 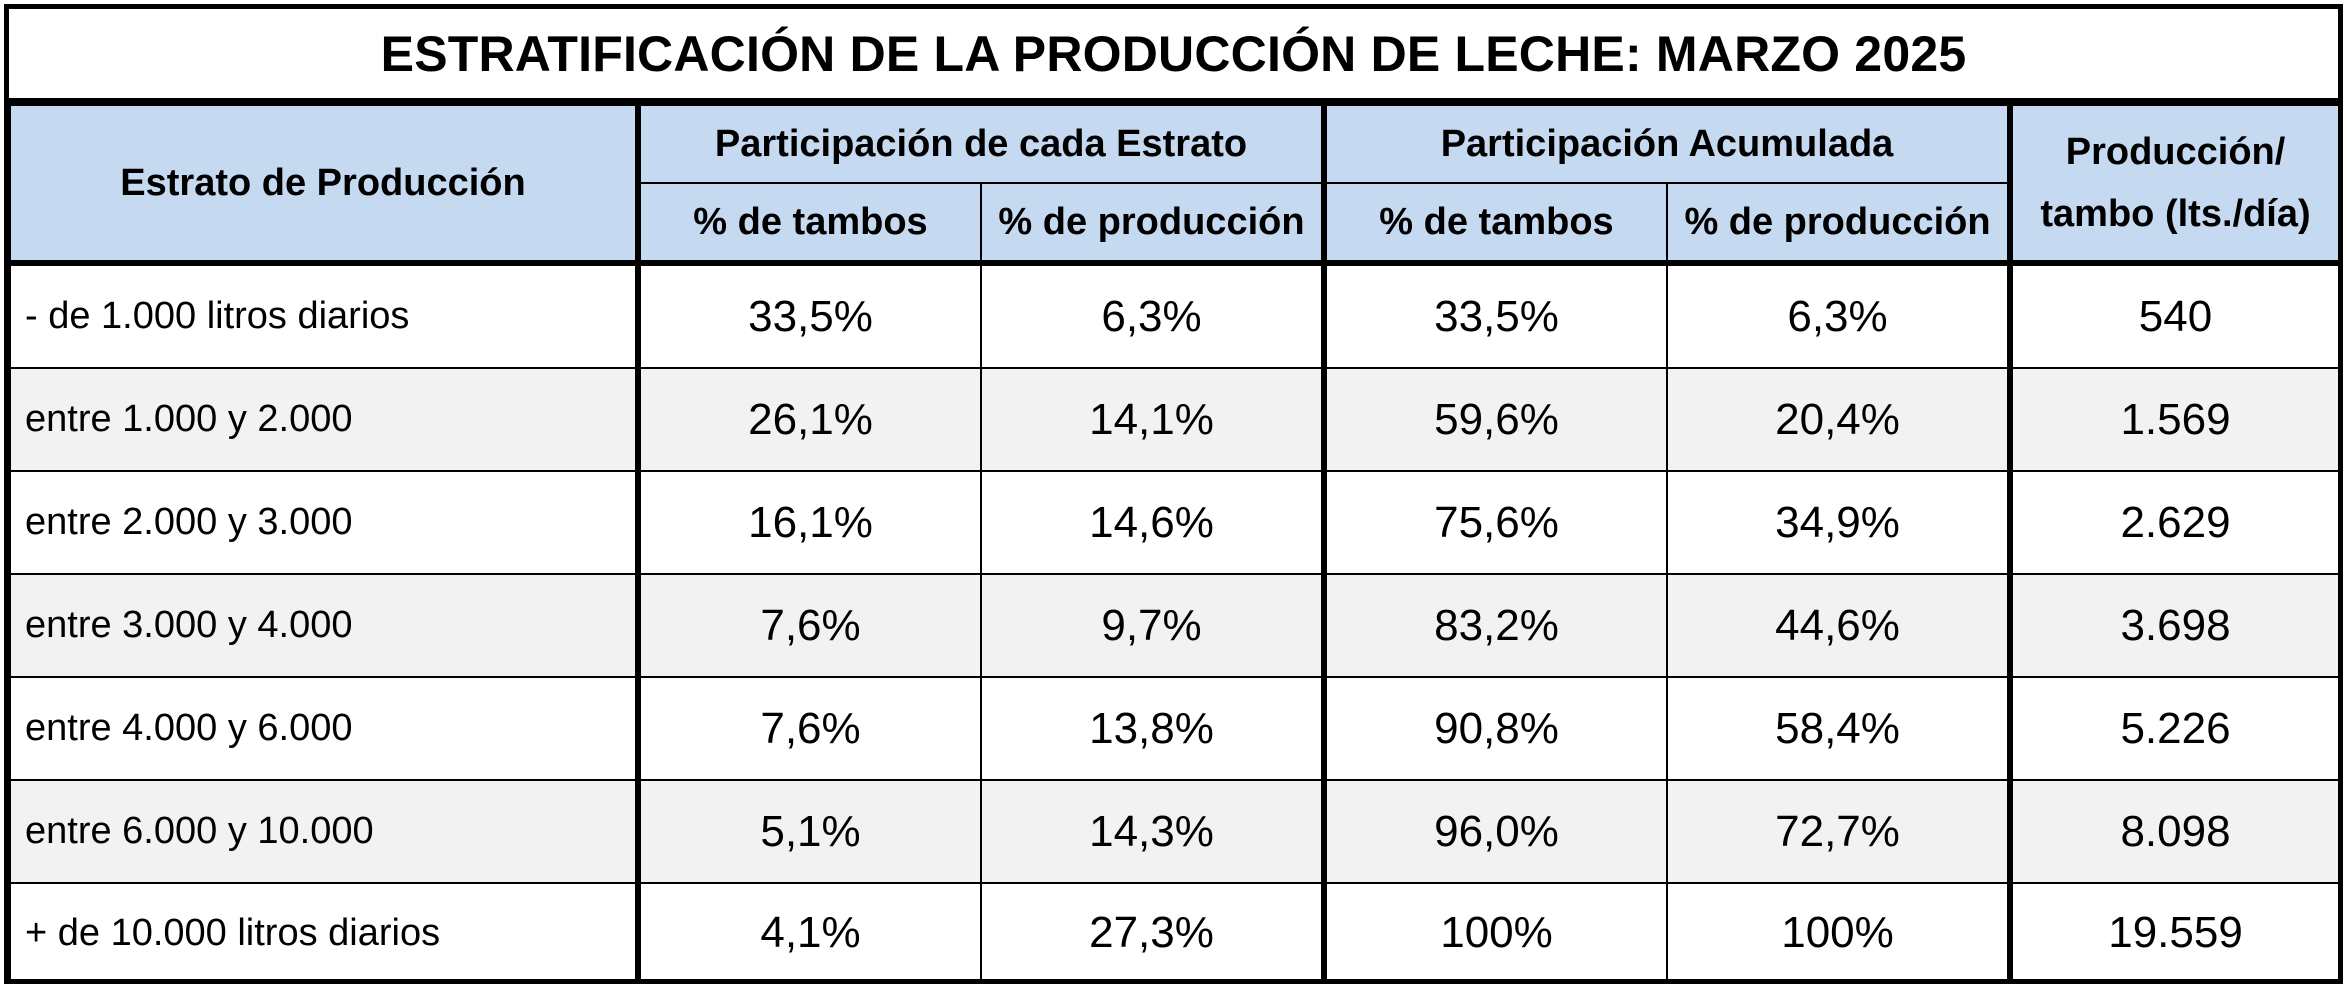 What do you see at coordinates (1494, 315) in the screenshot?
I see `cell-acum-pct-tambos: 33,5%` at bounding box center [1494, 315].